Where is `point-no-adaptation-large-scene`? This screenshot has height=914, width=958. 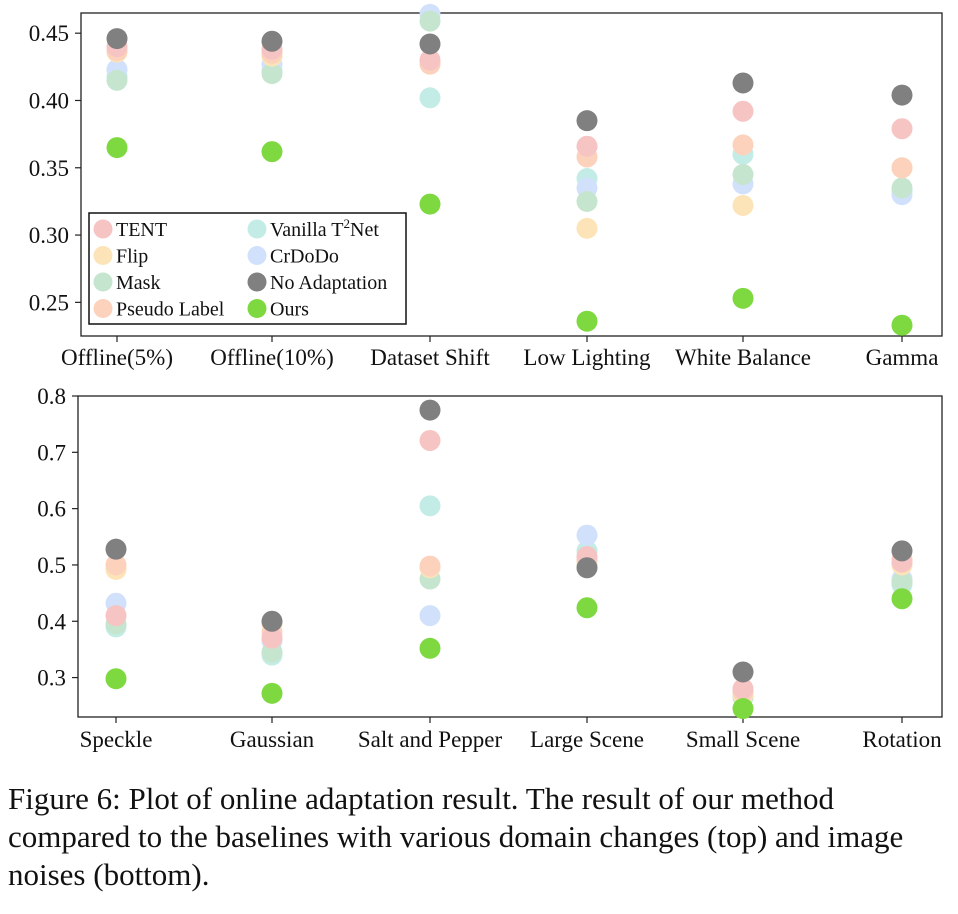 point-no-adaptation-large-scene is located at coordinates (587, 568).